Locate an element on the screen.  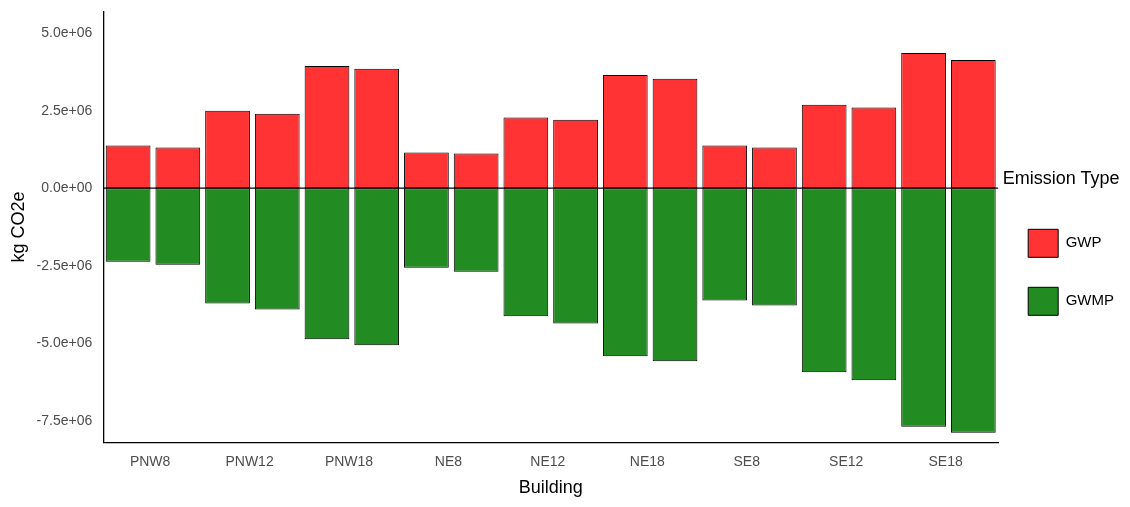
x-tick-label: SE12 is located at coordinates (846, 460).